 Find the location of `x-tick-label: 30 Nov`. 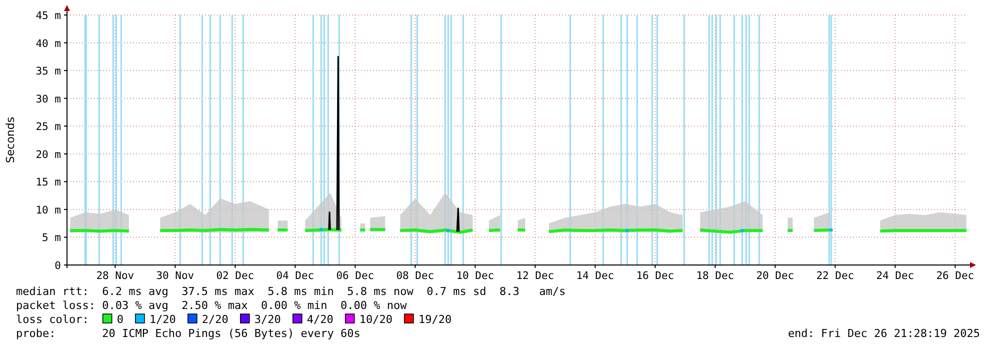

x-tick-label: 30 Nov is located at coordinates (175, 276).